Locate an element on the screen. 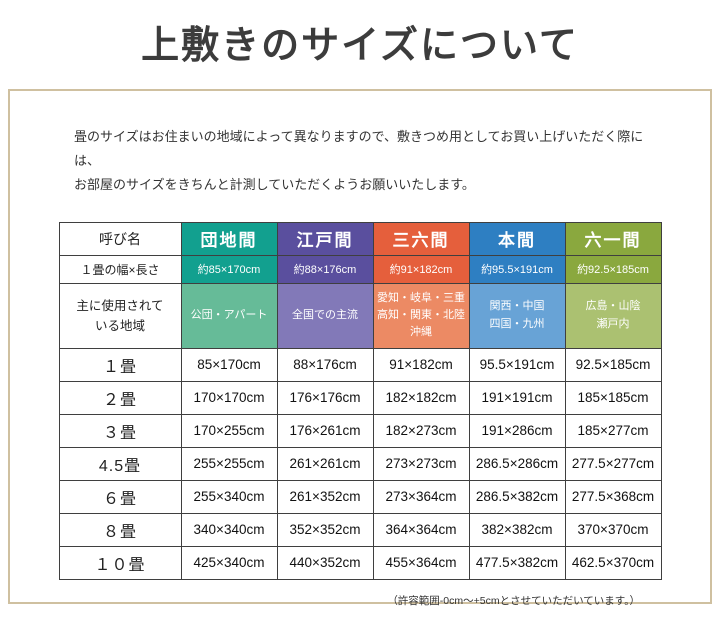 Image resolution: width=720 pixels, height=643 pixels. size-cell: 477.5×382cm is located at coordinates (517, 562).